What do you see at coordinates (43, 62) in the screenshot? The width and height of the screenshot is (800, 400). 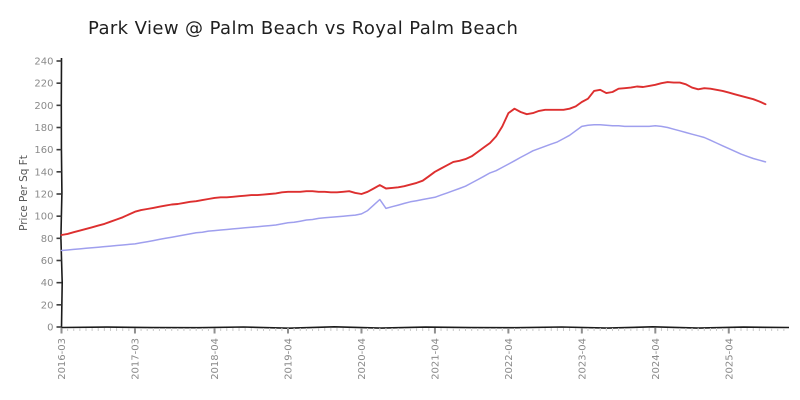 I see `y-tick-label: 240` at bounding box center [43, 62].